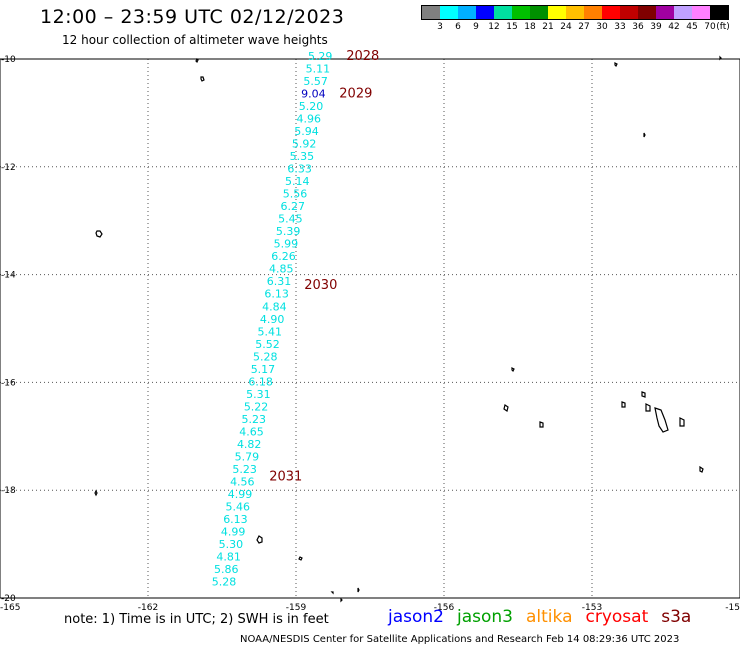 This screenshot has height=650, width=740. I want to click on lat-label: -14, so click(8, 276).